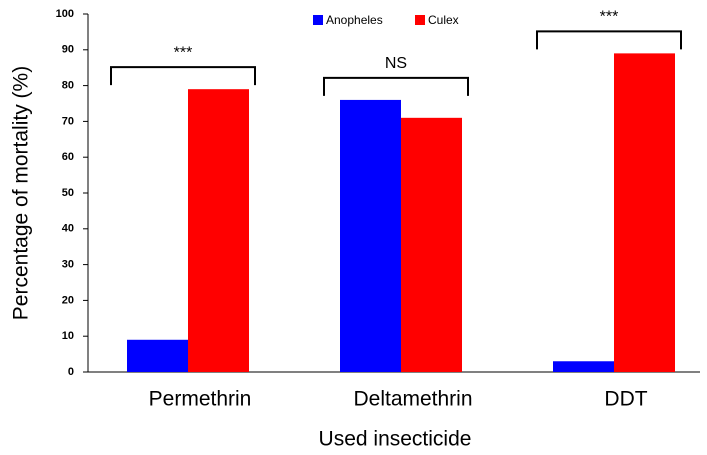  Describe the element at coordinates (68, 50) in the screenshot. I see `y-tick-label: 90` at that location.